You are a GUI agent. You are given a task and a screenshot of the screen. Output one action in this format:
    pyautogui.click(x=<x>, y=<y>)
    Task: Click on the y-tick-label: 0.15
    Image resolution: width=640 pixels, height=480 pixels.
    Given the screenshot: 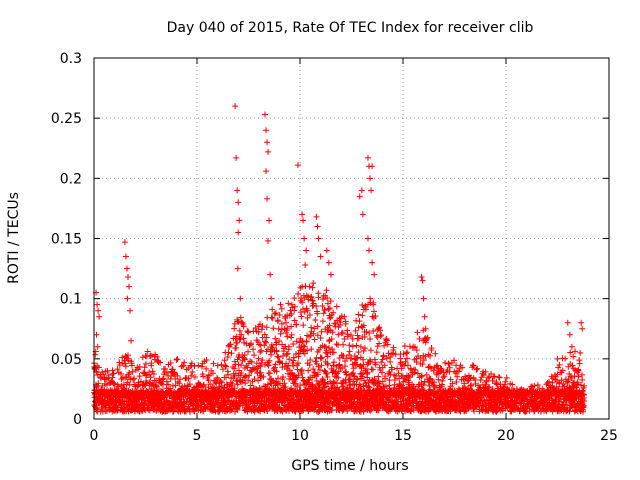 What is the action you would take?
    pyautogui.click(x=66, y=240)
    